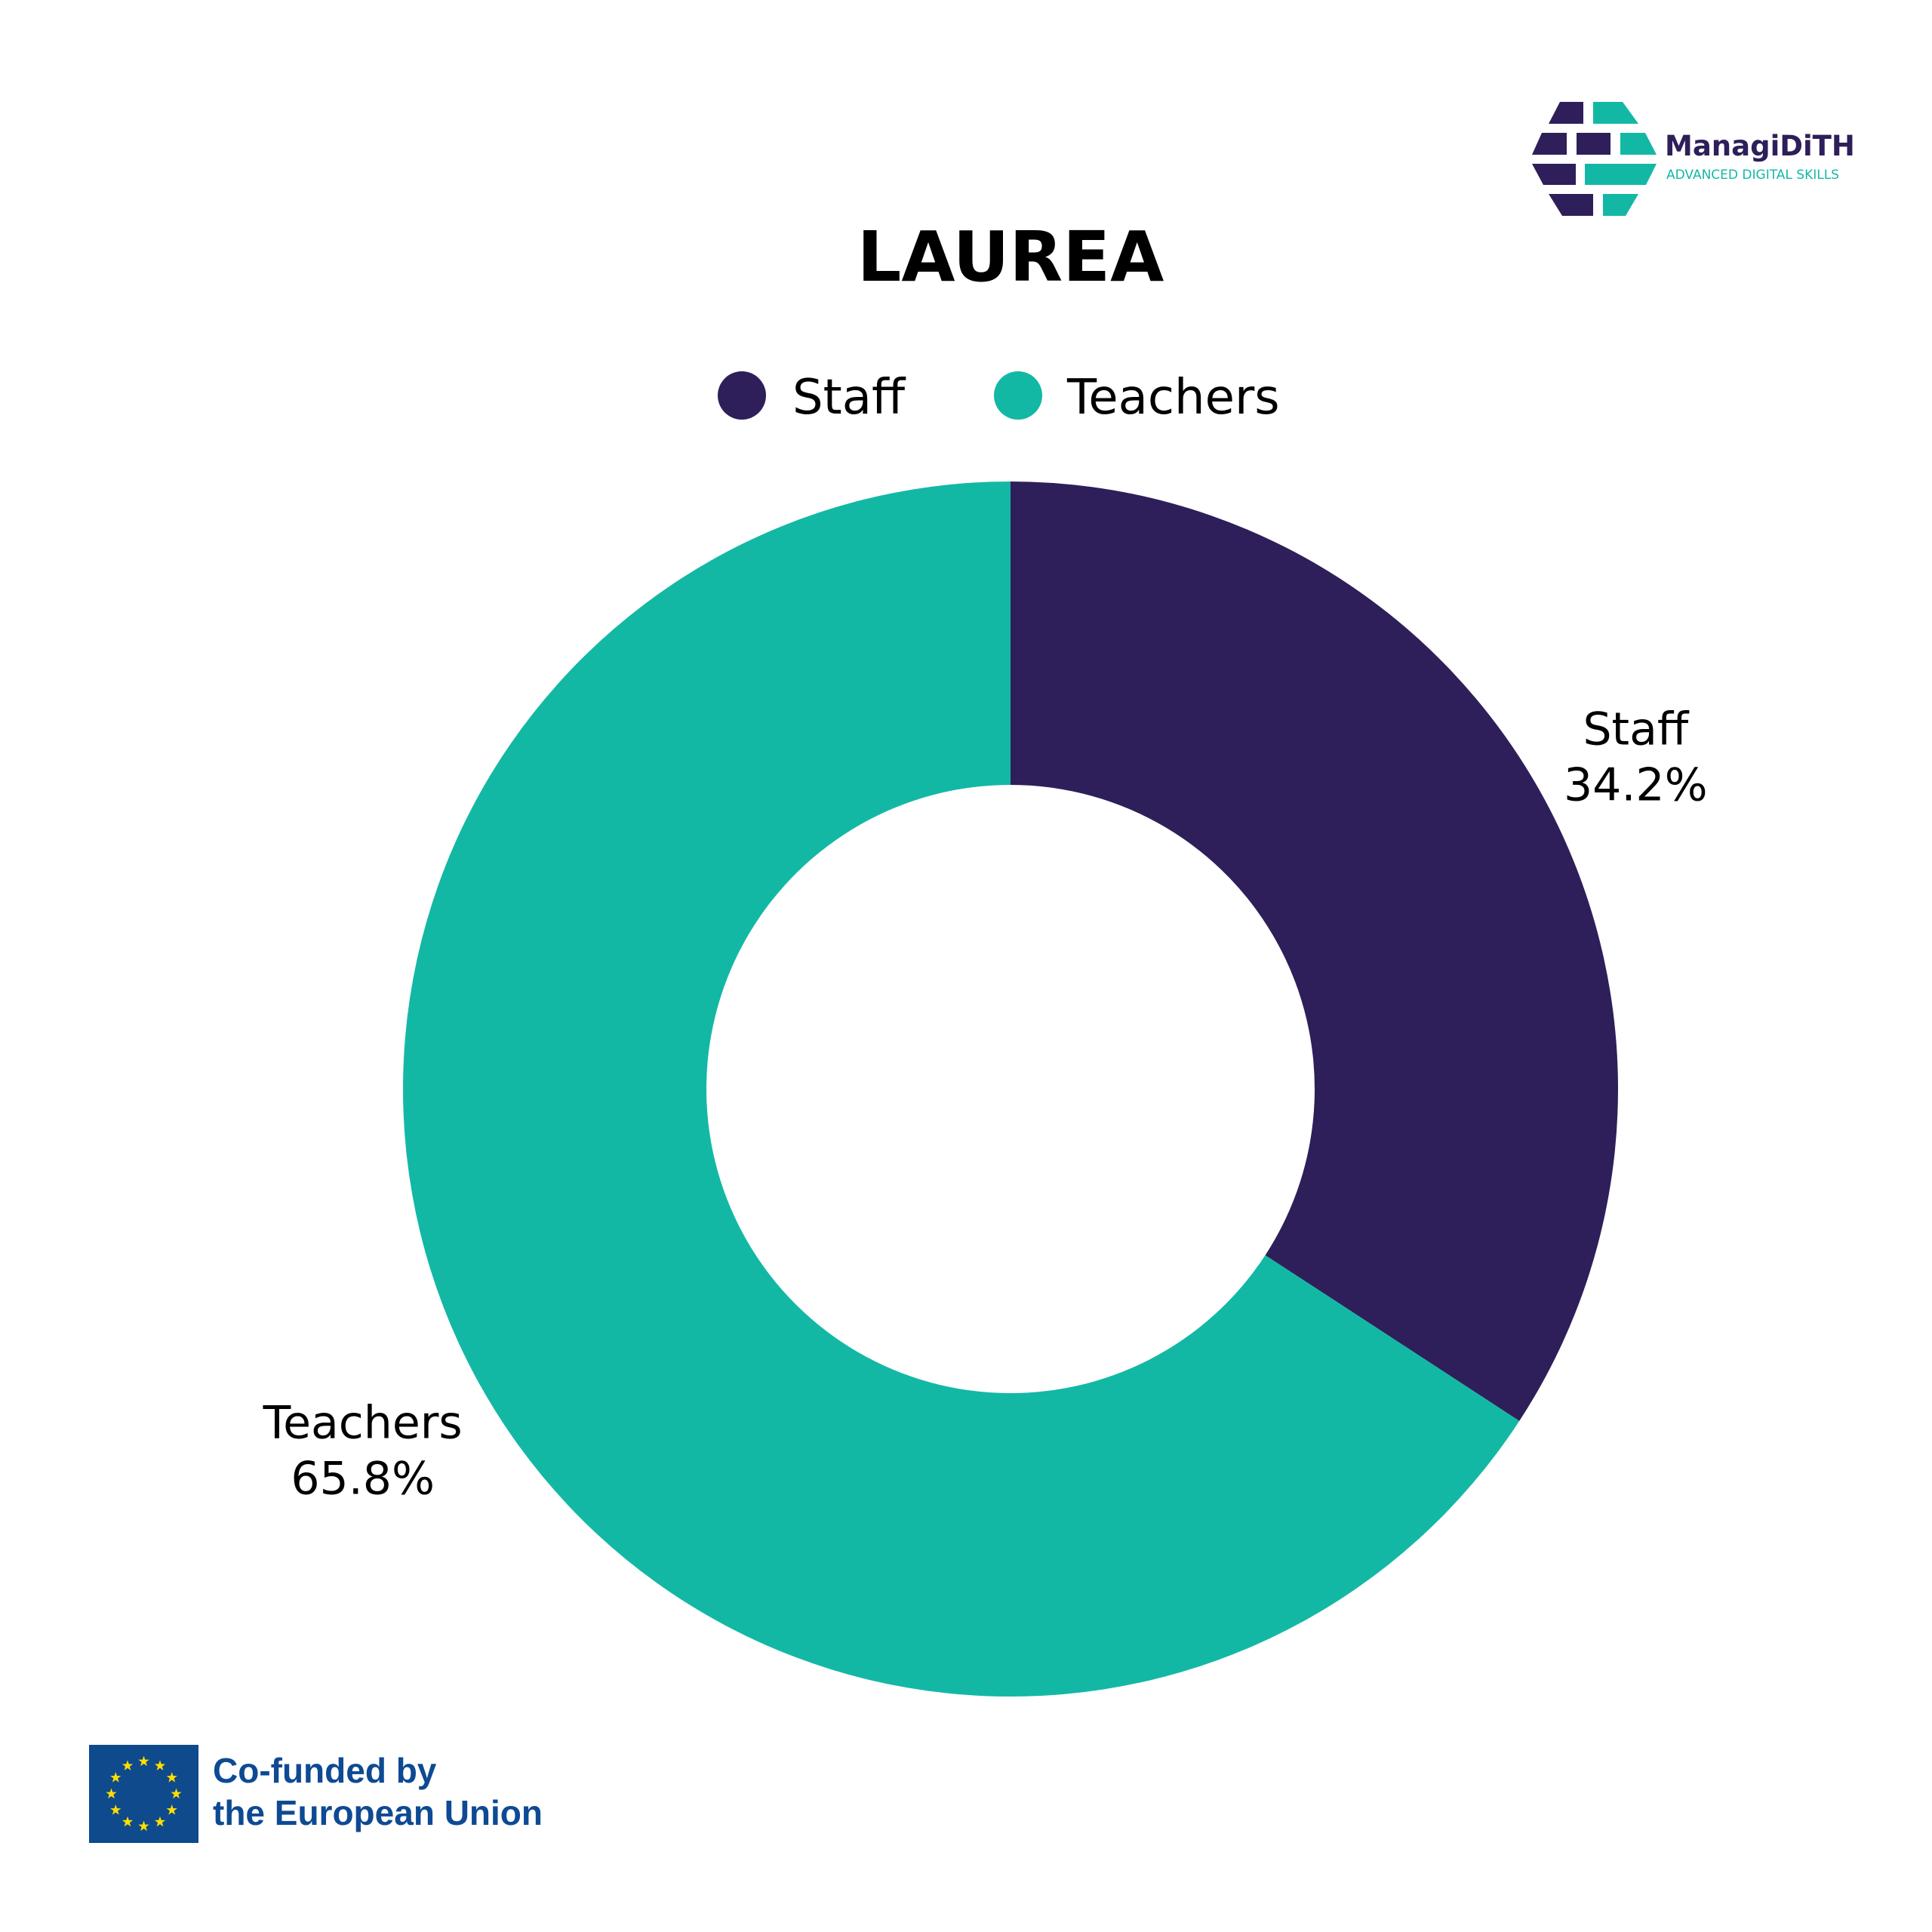 The height and width of the screenshot is (1932, 1932). What do you see at coordinates (1636, 729) in the screenshot?
I see `slice-label-name: Staff` at bounding box center [1636, 729].